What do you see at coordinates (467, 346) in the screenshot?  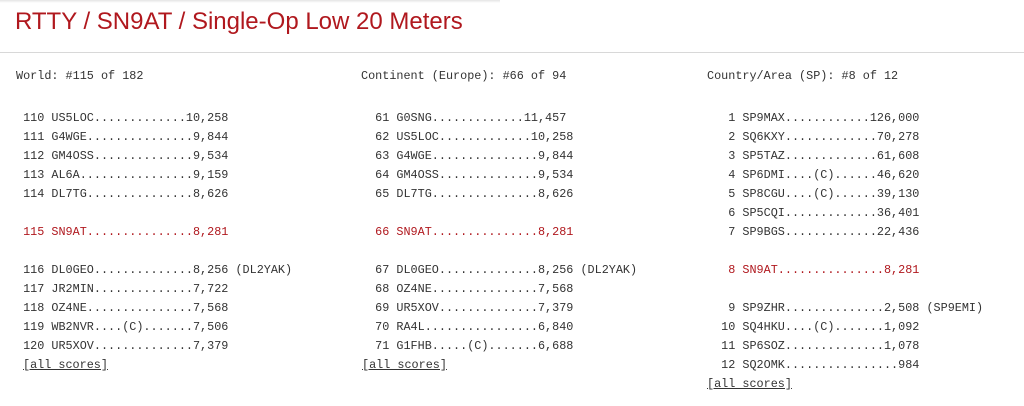 I see `score-row: 71 G1FHB.....(C).......6,688` at bounding box center [467, 346].